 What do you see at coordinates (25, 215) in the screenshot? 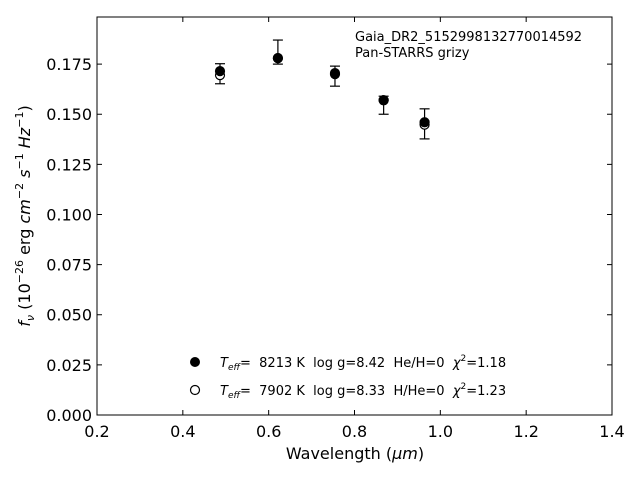
I see `y-axis-label: fν (10−26 erg cm−2 s−1 Hz−1)` at bounding box center [25, 215].